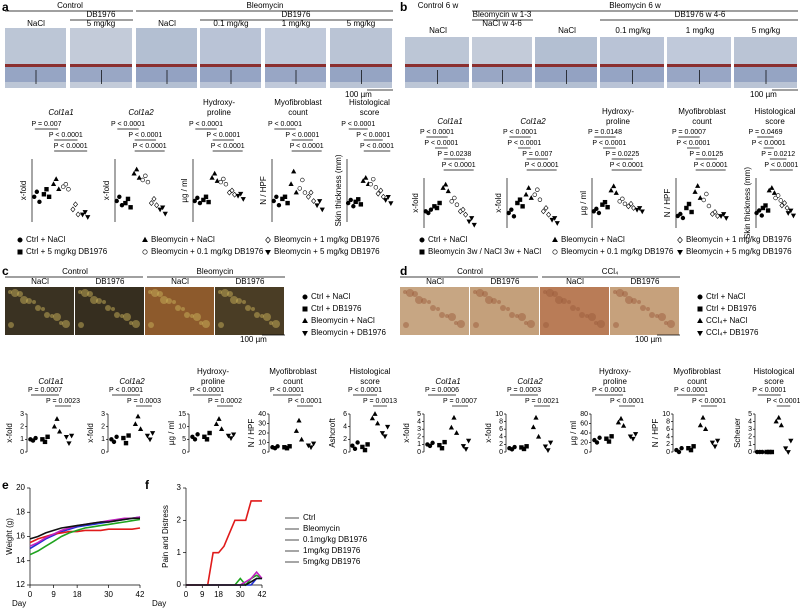 The height and width of the screenshot is (610, 800). I want to click on y-axis-label: N / HPF, so click(251, 433).